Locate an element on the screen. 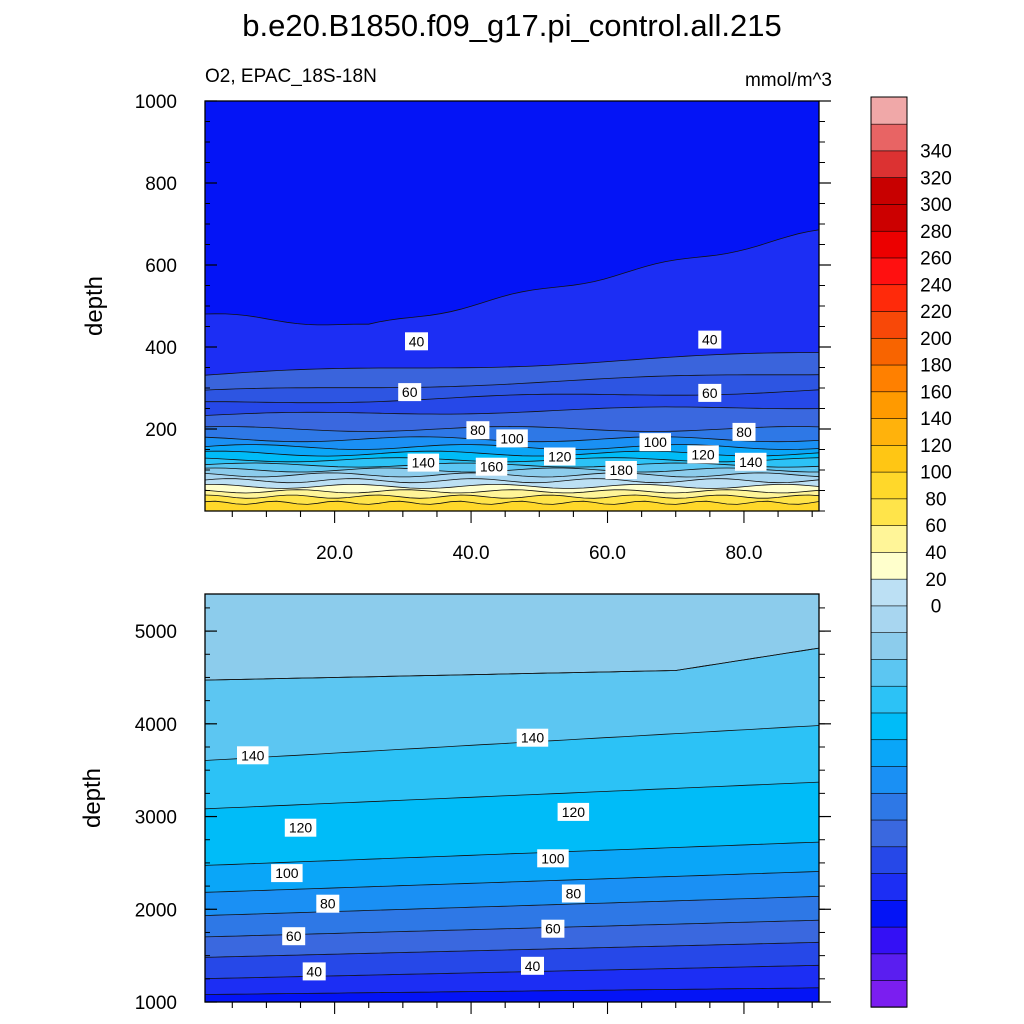  contour-label-text: 180 is located at coordinates (622, 470).